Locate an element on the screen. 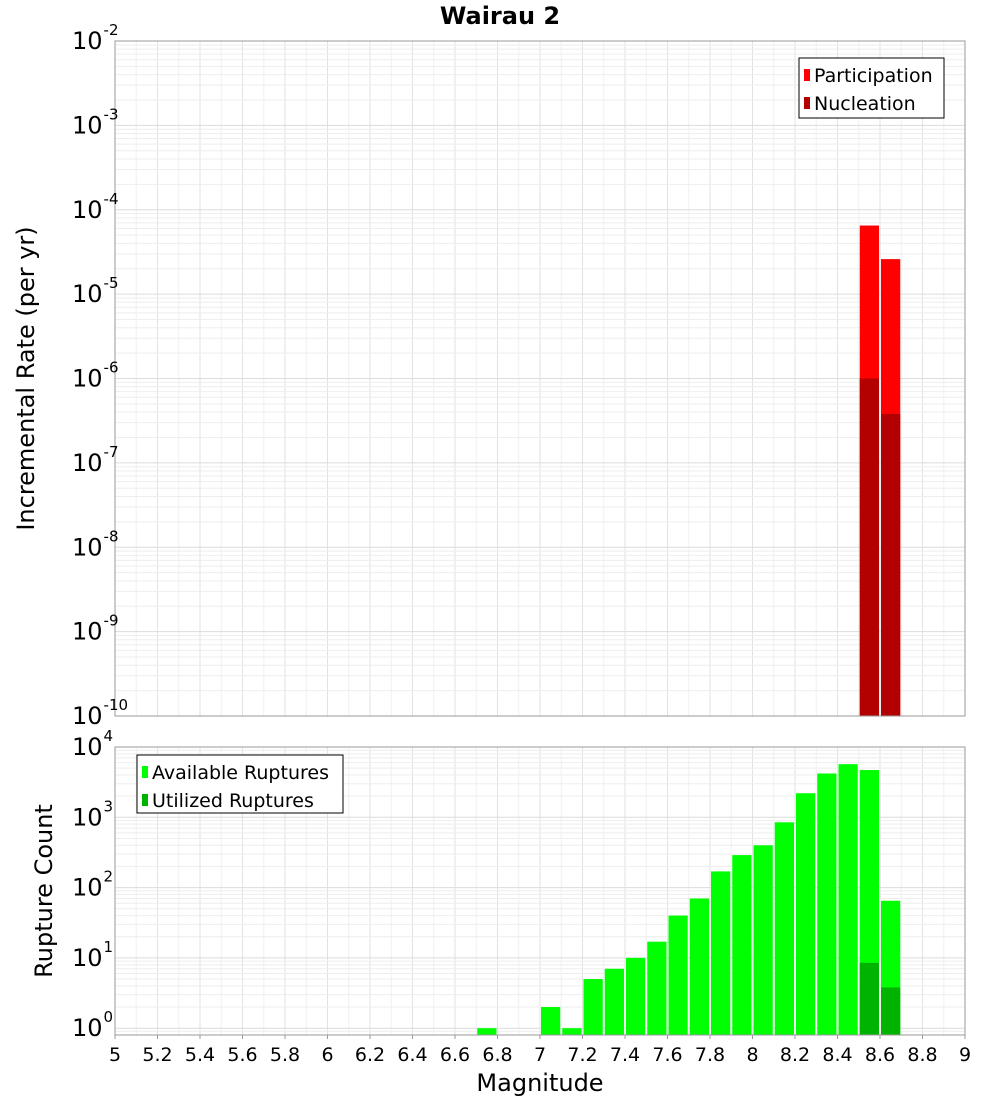 The width and height of the screenshot is (1000, 1100). top-y-tick-exp: -9 is located at coordinates (111, 621).